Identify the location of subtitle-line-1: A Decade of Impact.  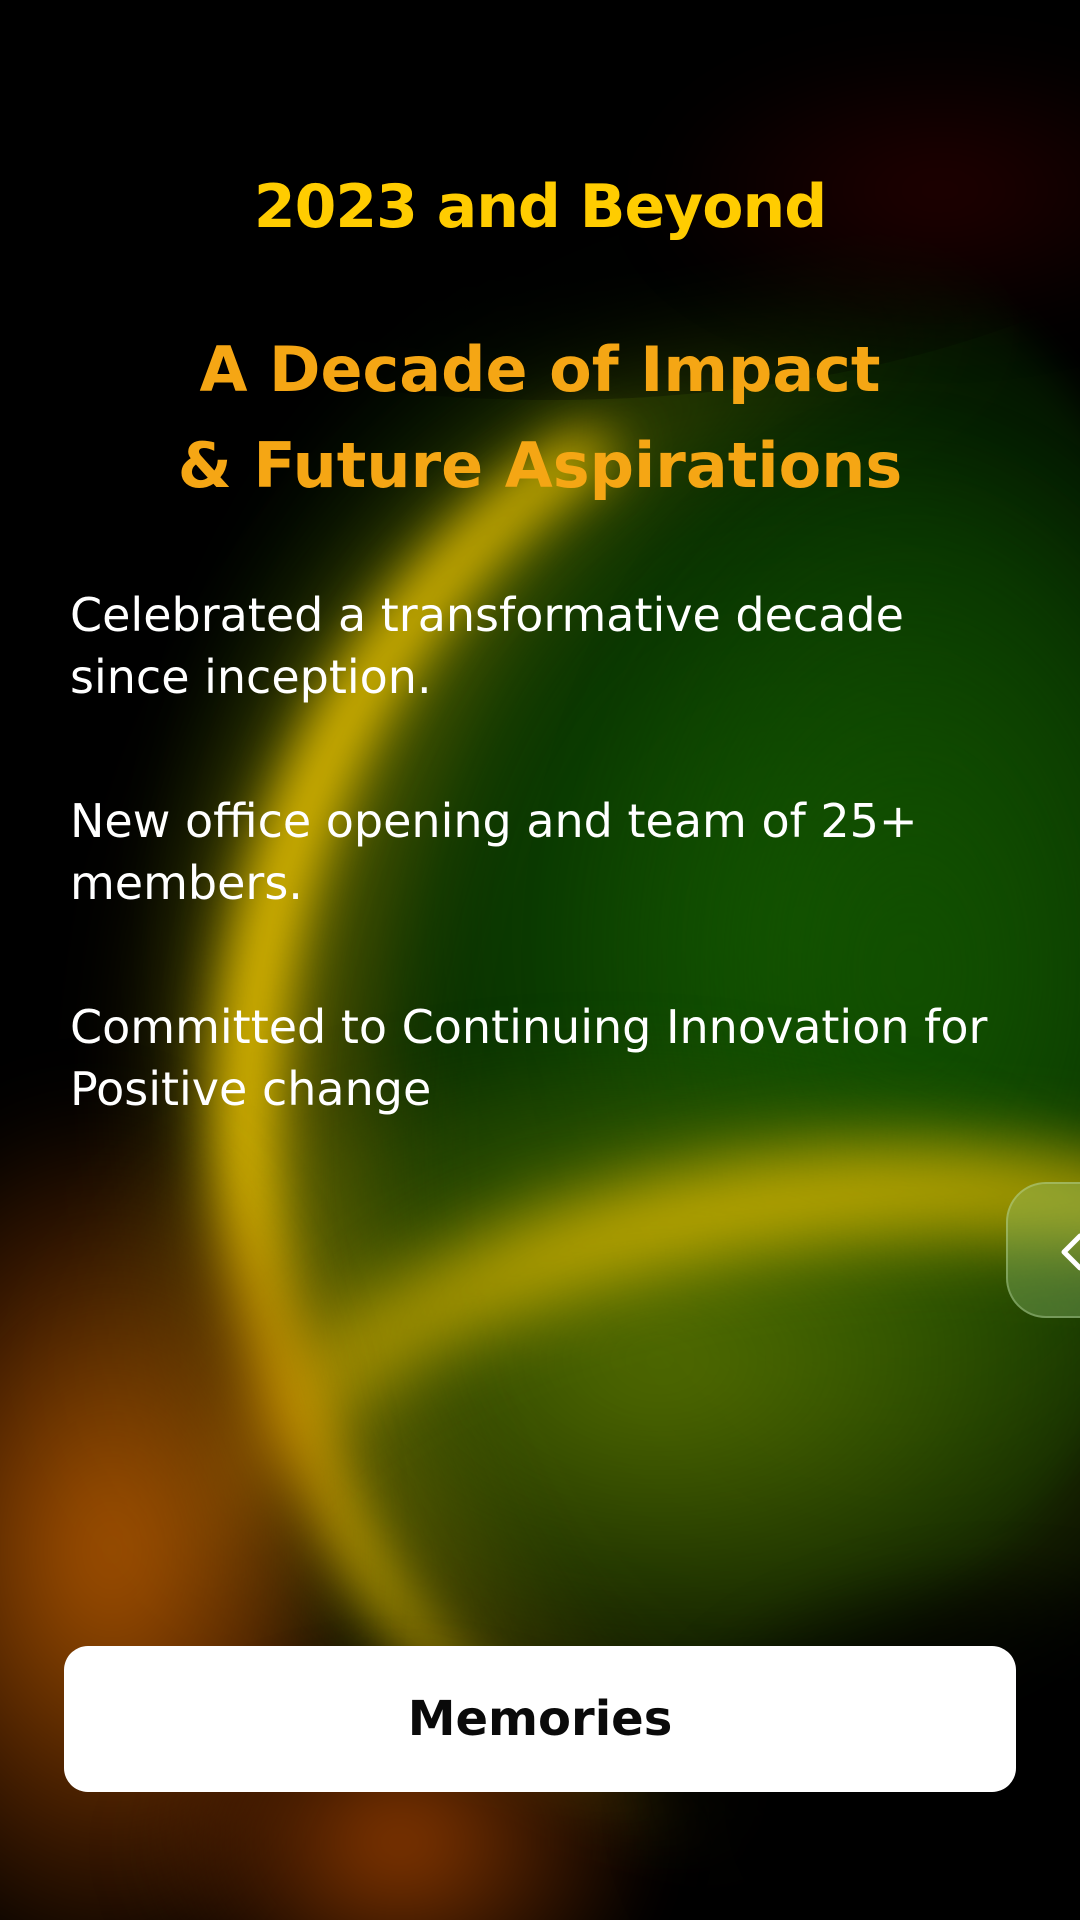
(540, 370).